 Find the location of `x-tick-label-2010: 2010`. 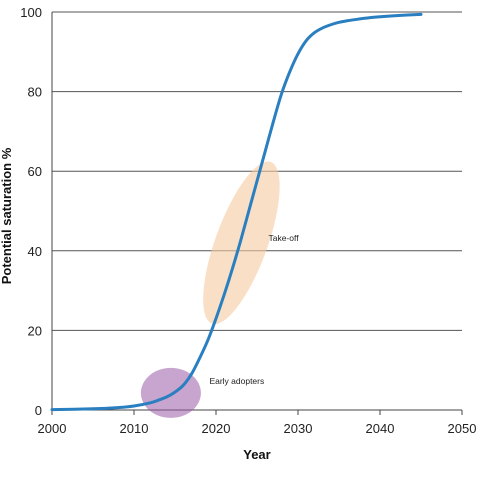

x-tick-label-2010: 2010 is located at coordinates (134, 428).